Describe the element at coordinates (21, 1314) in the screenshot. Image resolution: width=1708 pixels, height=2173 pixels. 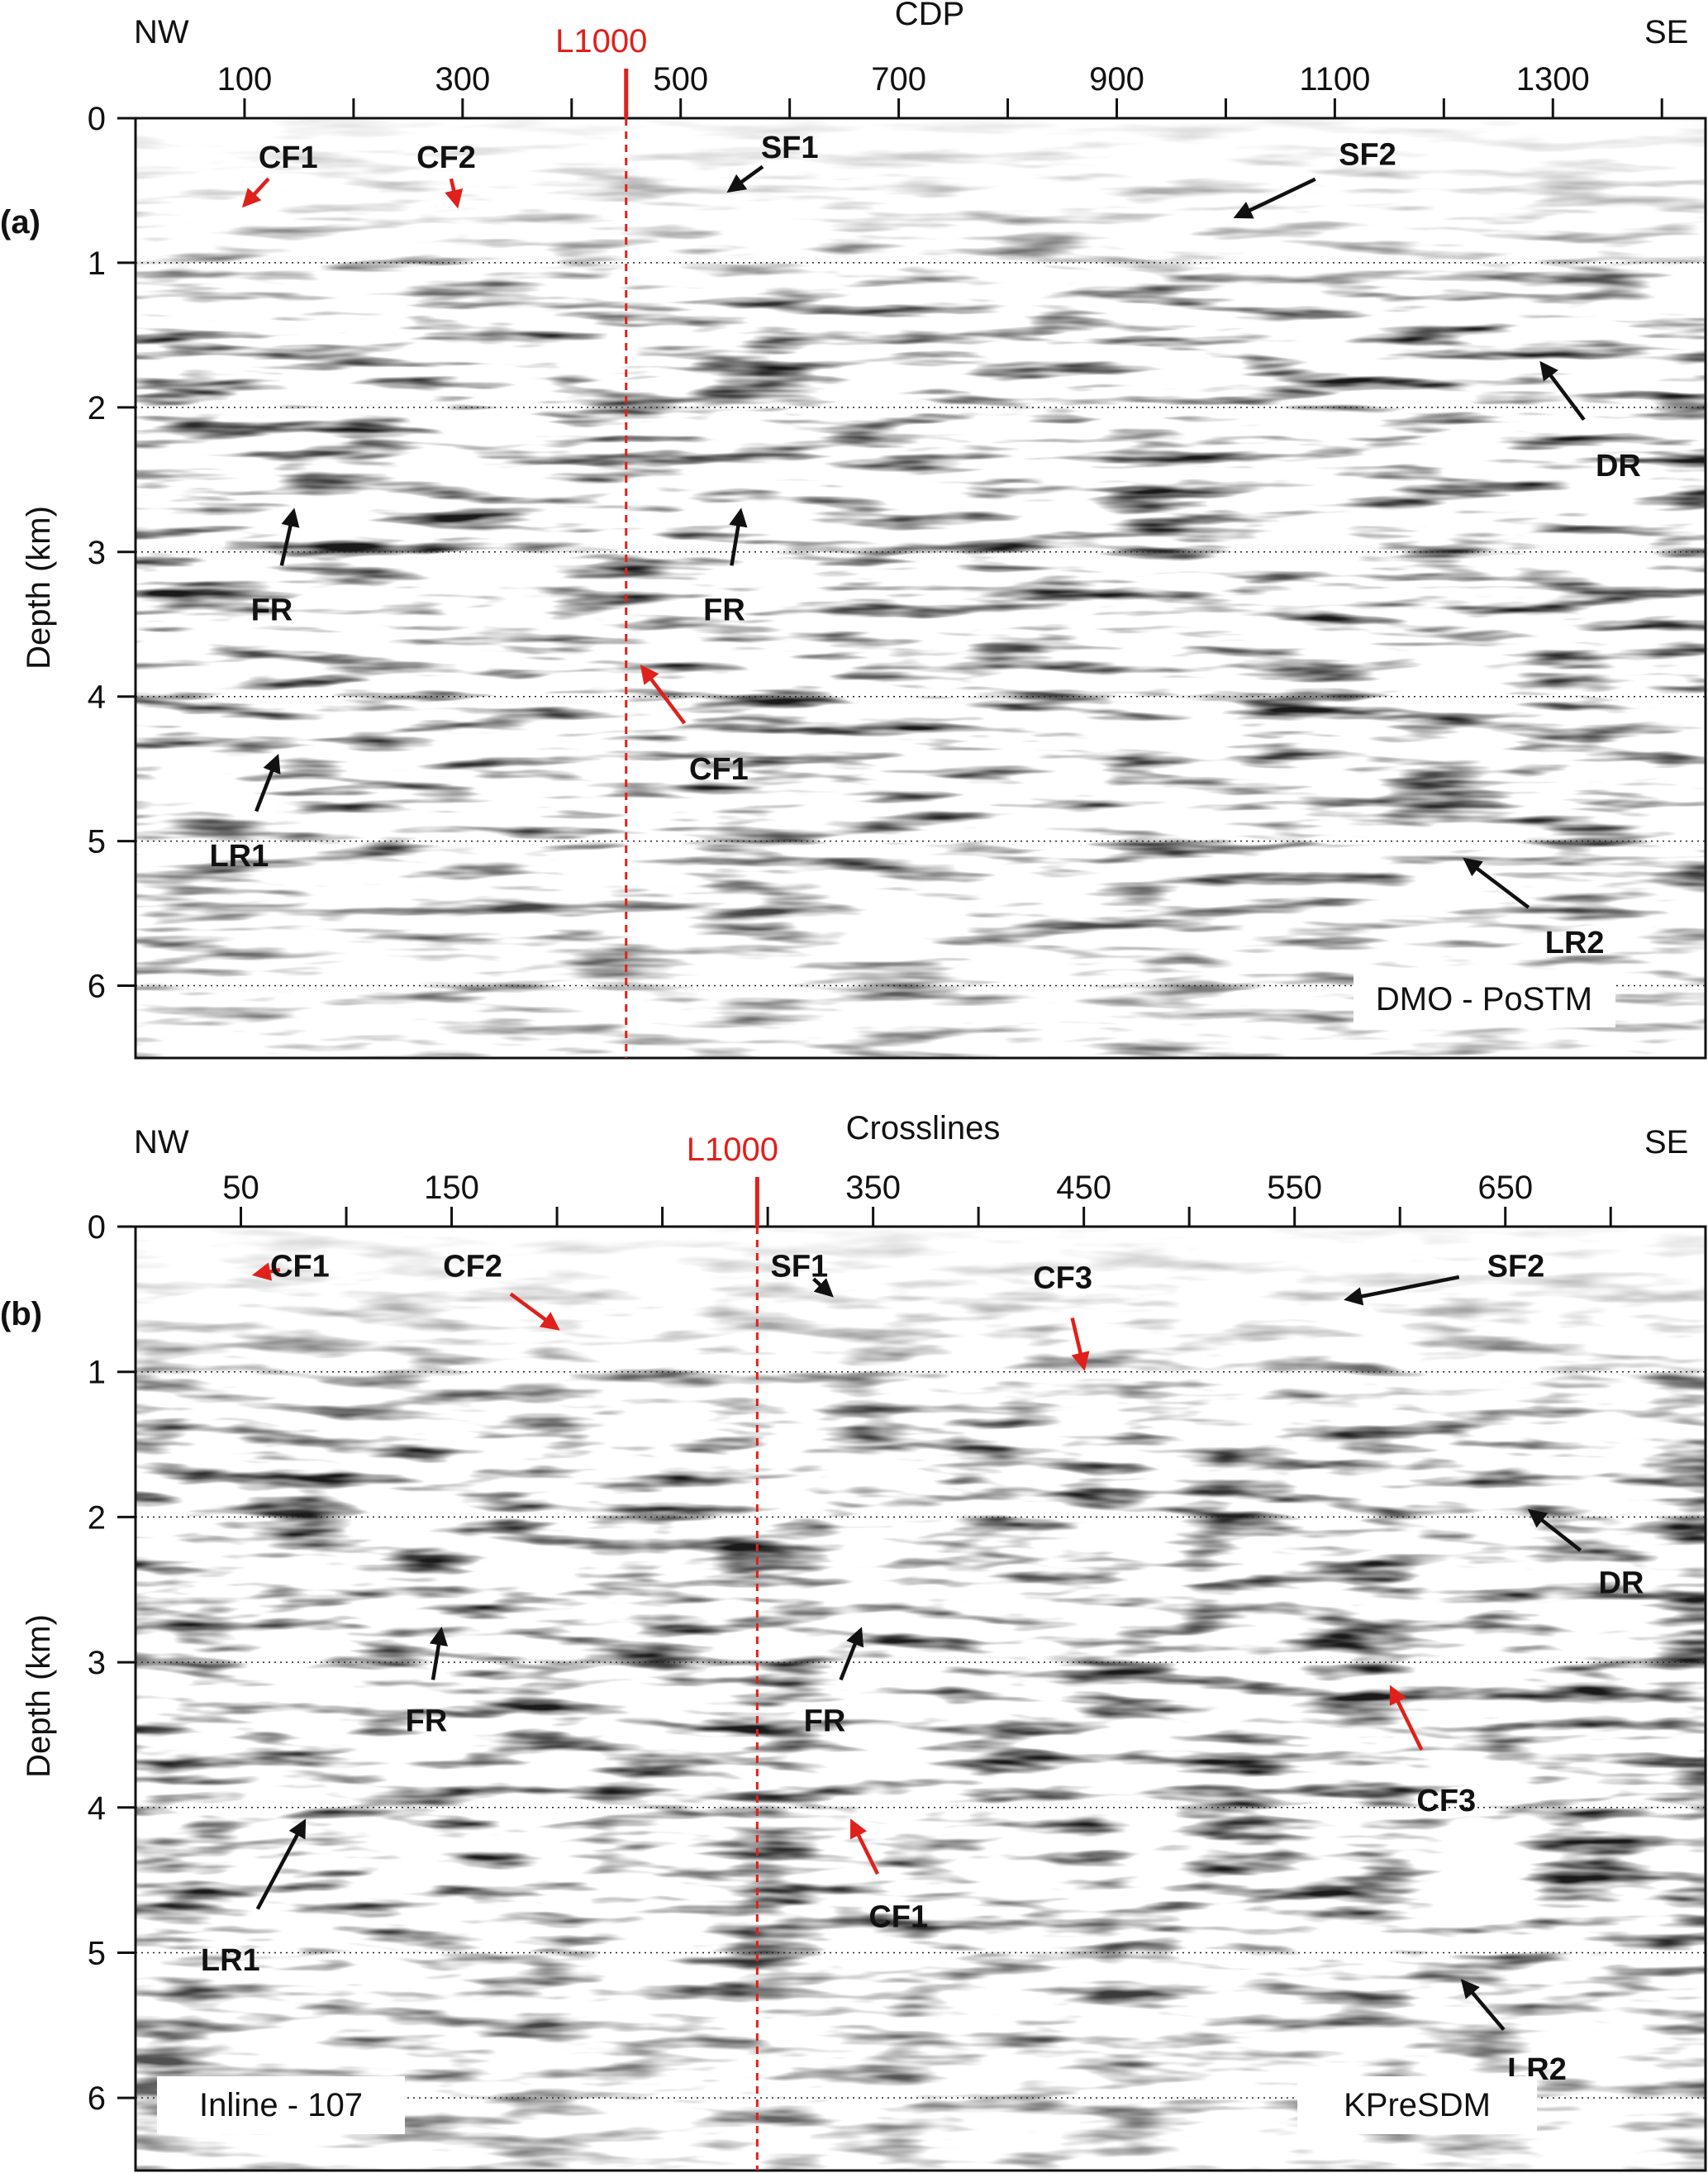
I see `panel-label-b: (b)` at that location.